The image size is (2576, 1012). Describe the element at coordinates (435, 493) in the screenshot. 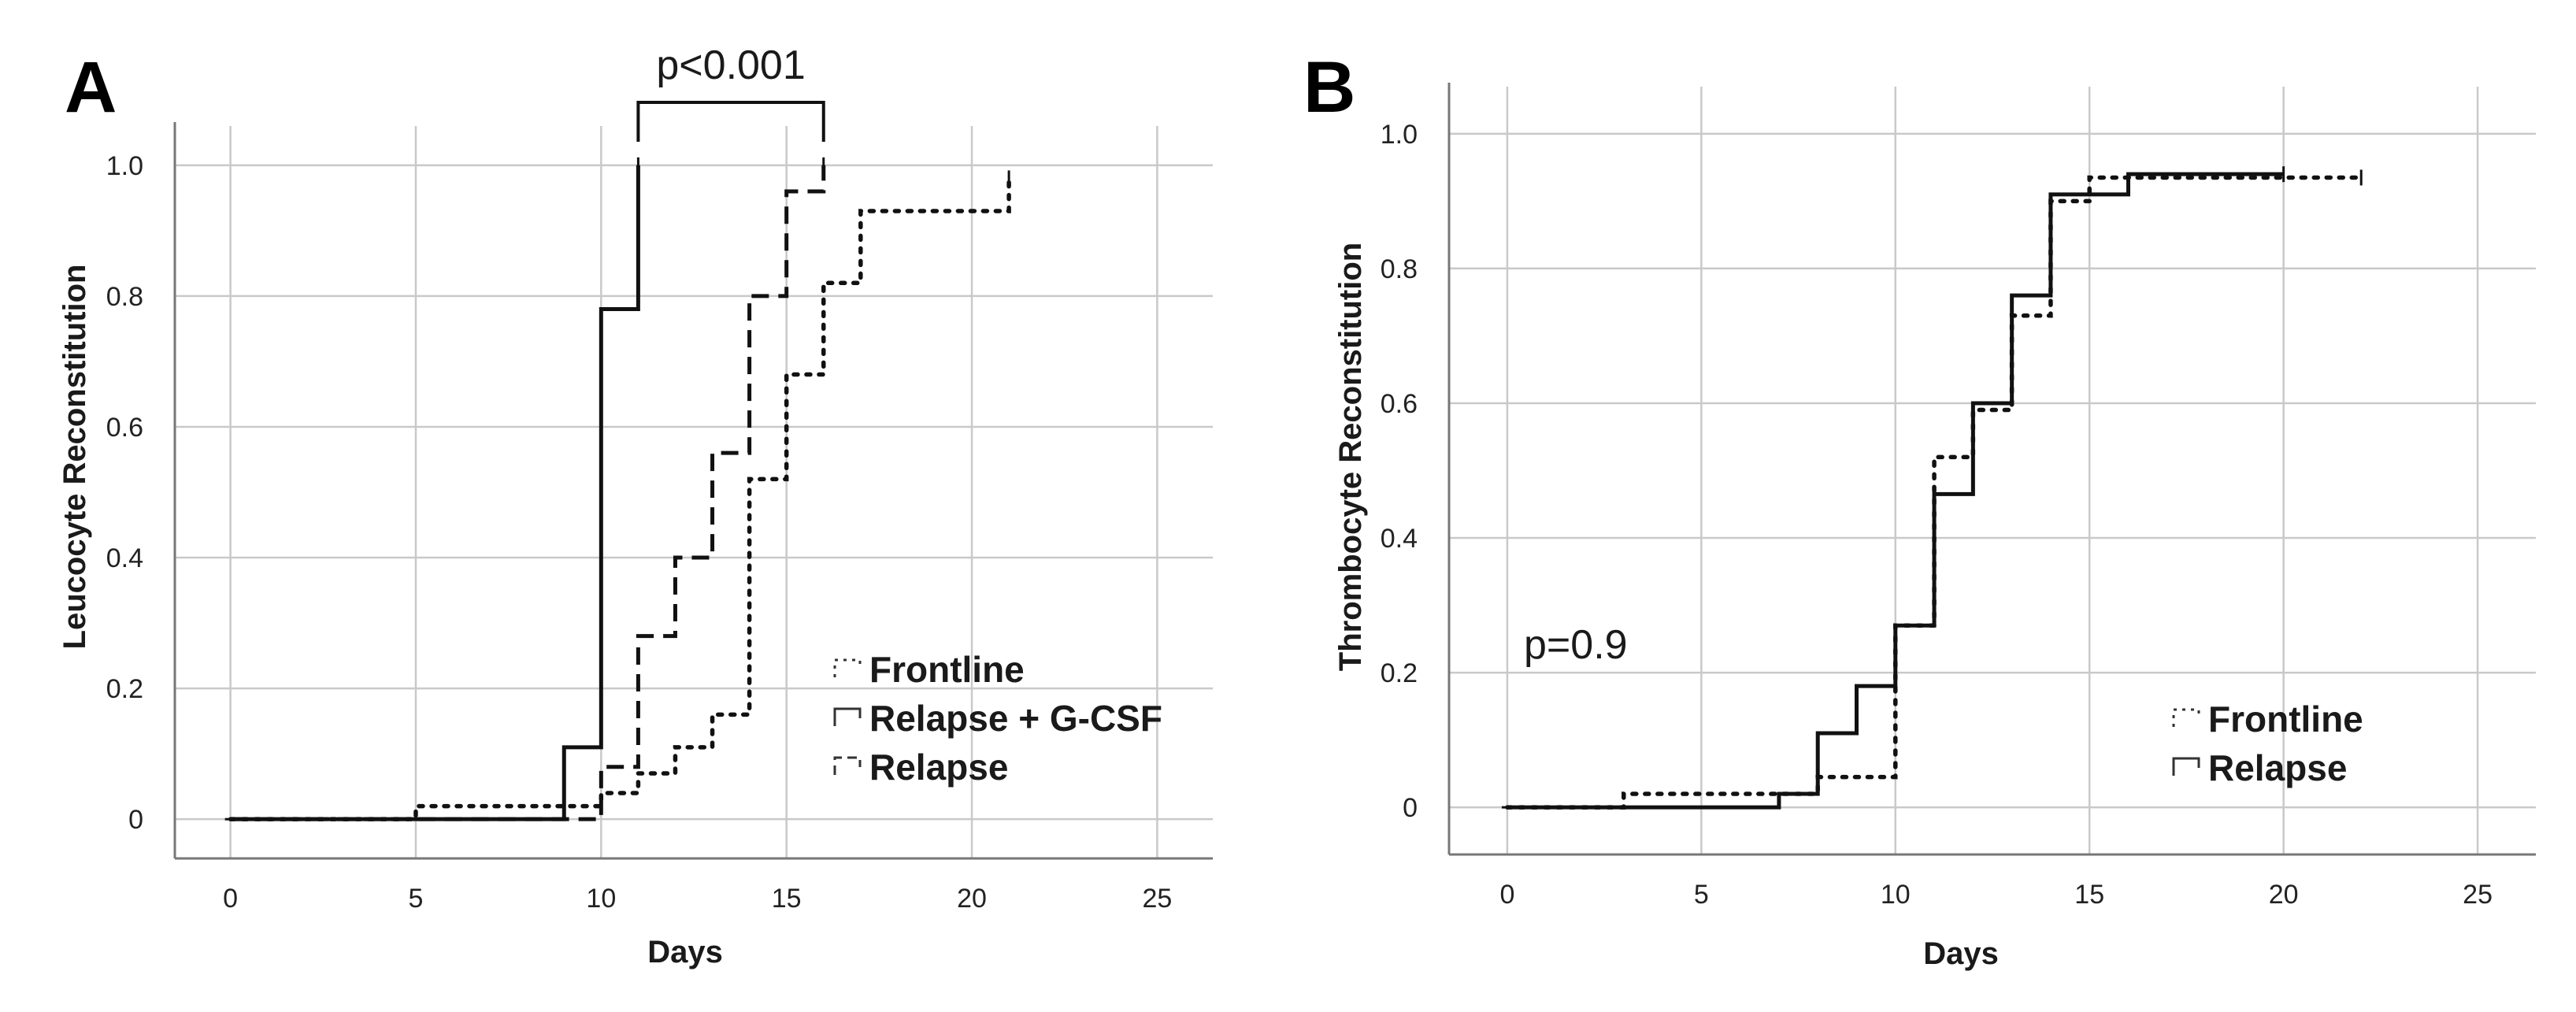

I see `series-line-relapse-g-csf` at that location.